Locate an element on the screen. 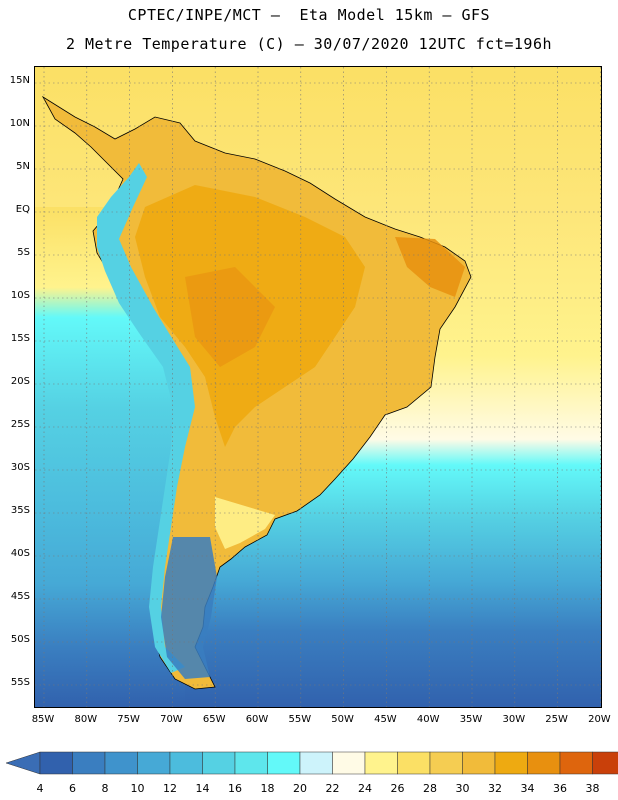  colorbar-level-label: 10 is located at coordinates (137, 788).